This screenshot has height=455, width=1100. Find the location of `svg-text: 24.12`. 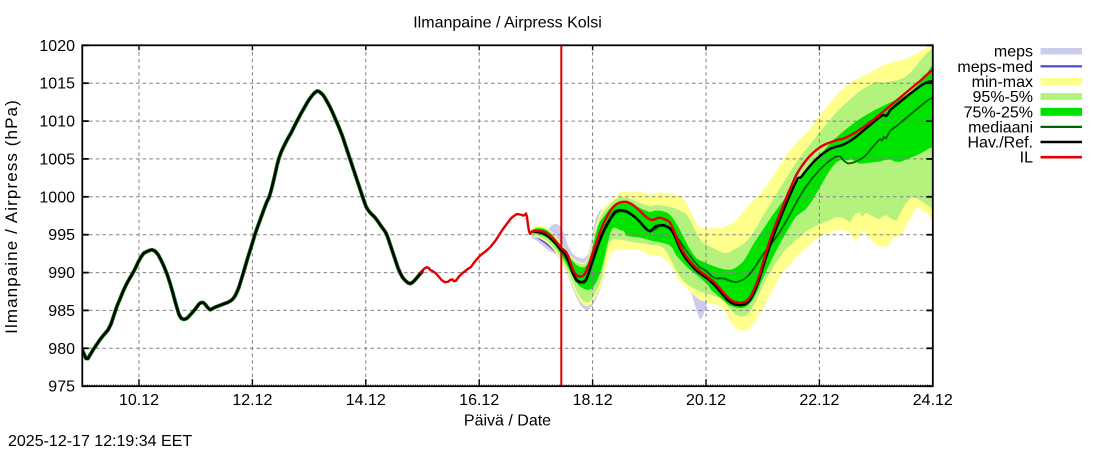

svg-text: 24.12 is located at coordinates (933, 400).